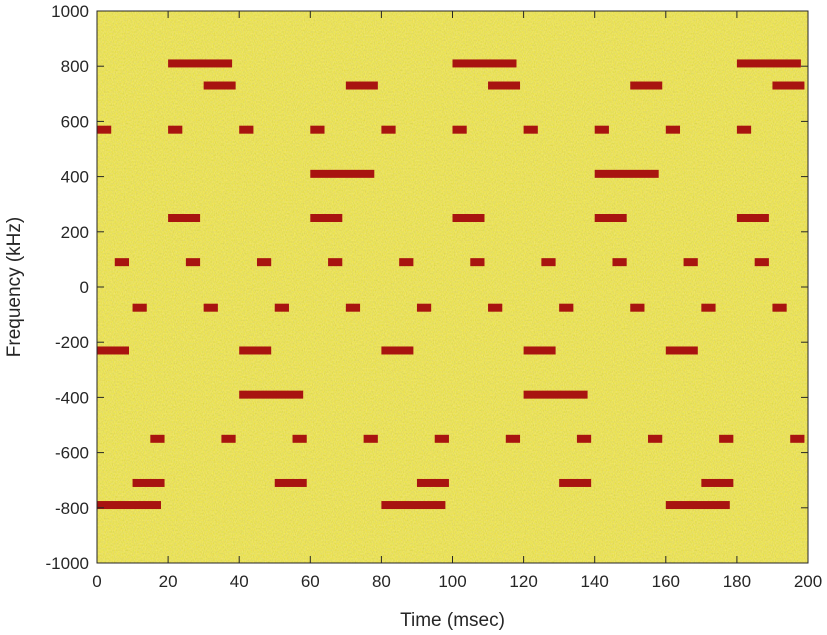 The width and height of the screenshot is (827, 635). Describe the element at coordinates (239, 581) in the screenshot. I see `x-tick-label: 40` at that location.